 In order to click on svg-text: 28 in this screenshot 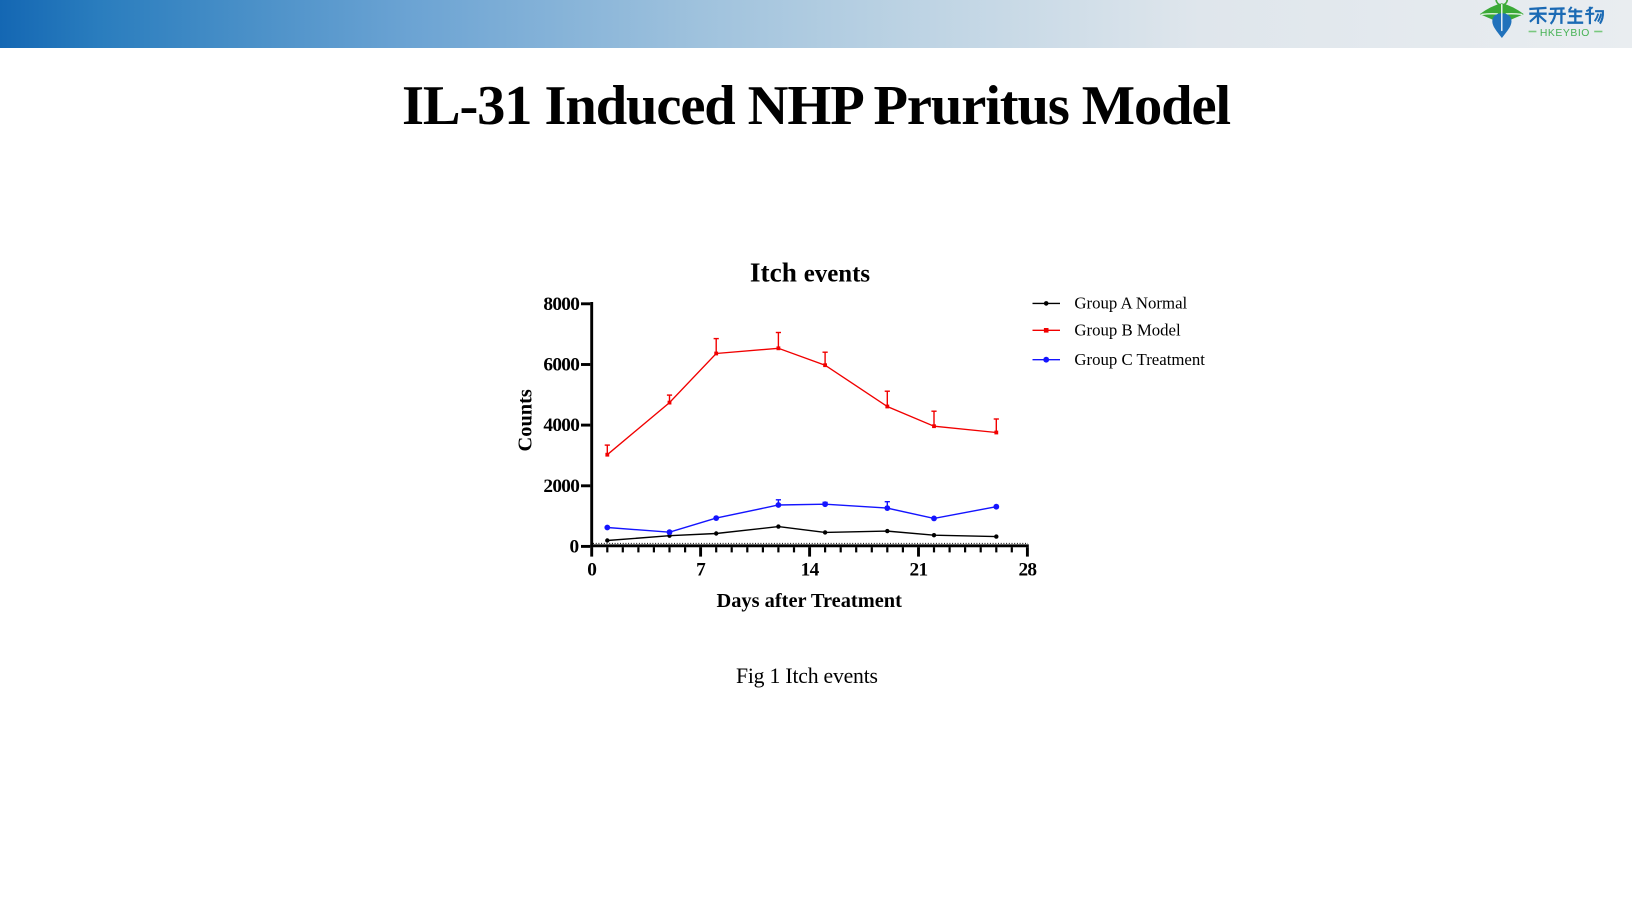, I will do `click(1027, 570)`.